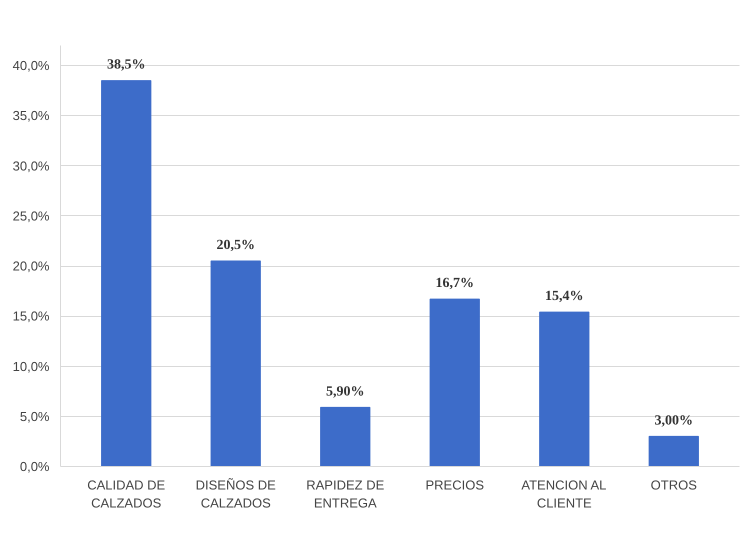  What do you see at coordinates (126, 494) in the screenshot?
I see `x-tick-label: CALIDAD DE CALZADOS` at bounding box center [126, 494].